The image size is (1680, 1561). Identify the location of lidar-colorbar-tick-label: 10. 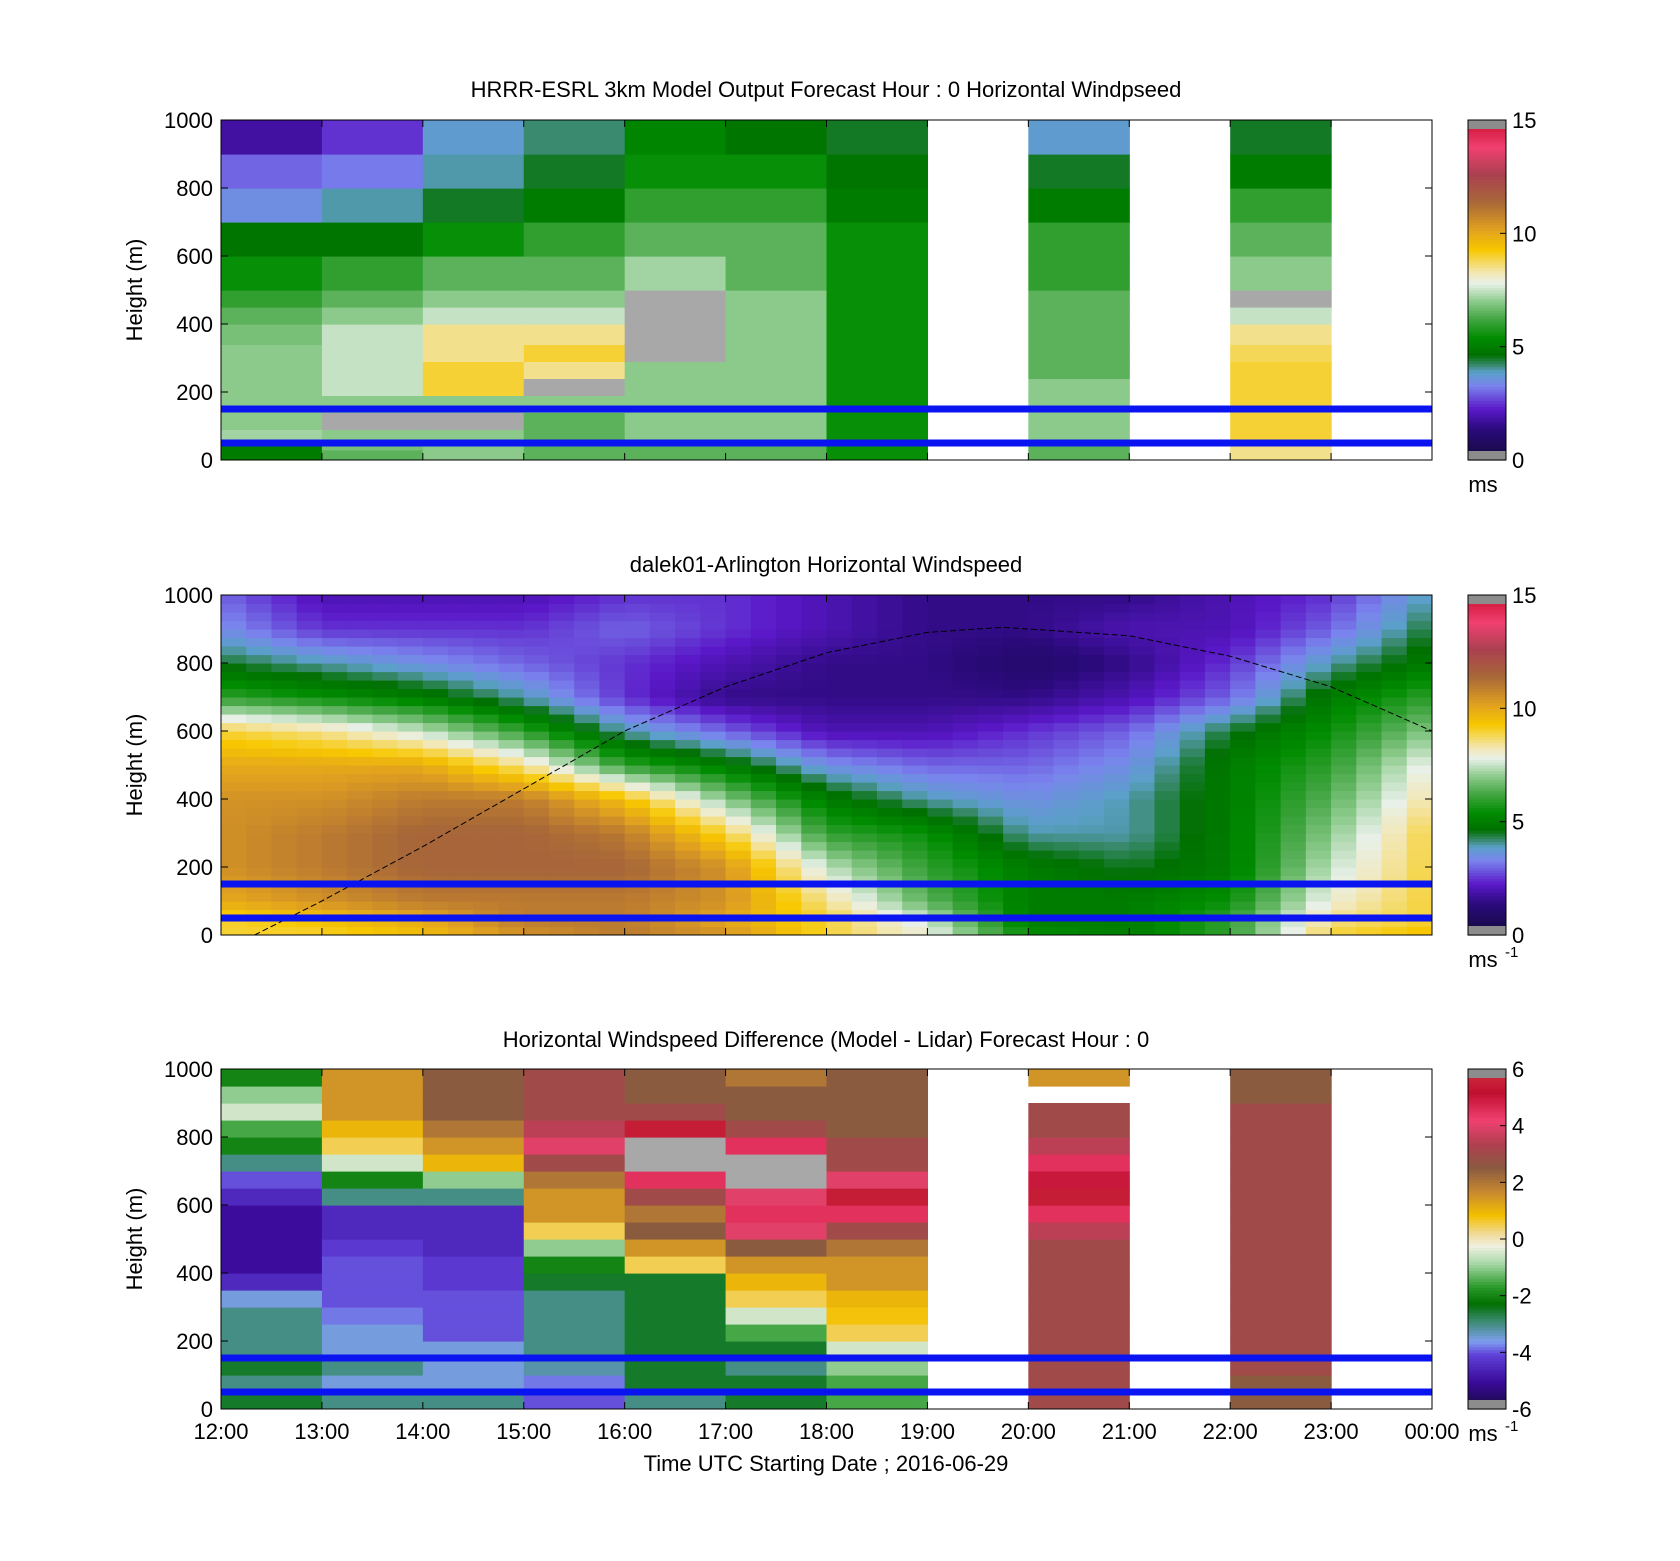
(1524, 708).